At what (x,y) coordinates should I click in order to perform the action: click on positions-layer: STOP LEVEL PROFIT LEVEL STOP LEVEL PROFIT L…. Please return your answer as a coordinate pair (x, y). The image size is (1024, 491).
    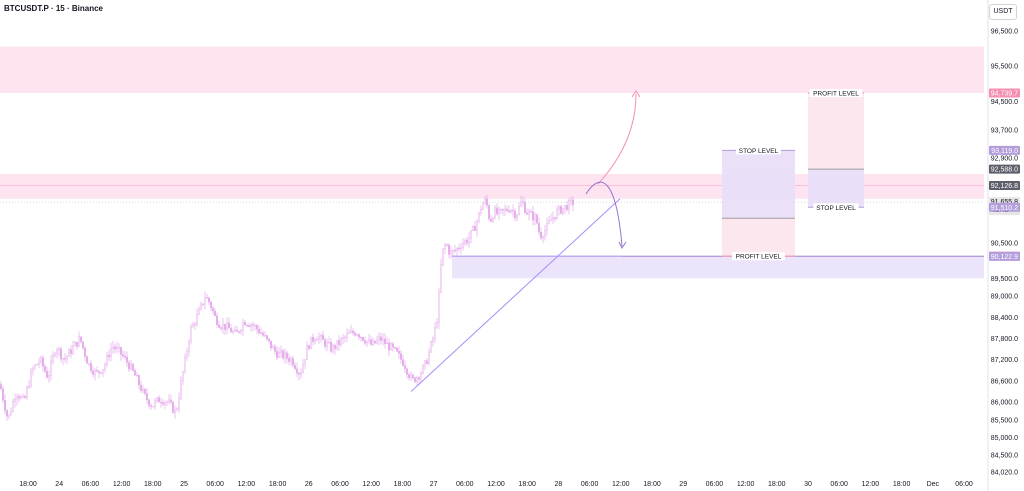
    Looking at the image, I should click on (793, 175).